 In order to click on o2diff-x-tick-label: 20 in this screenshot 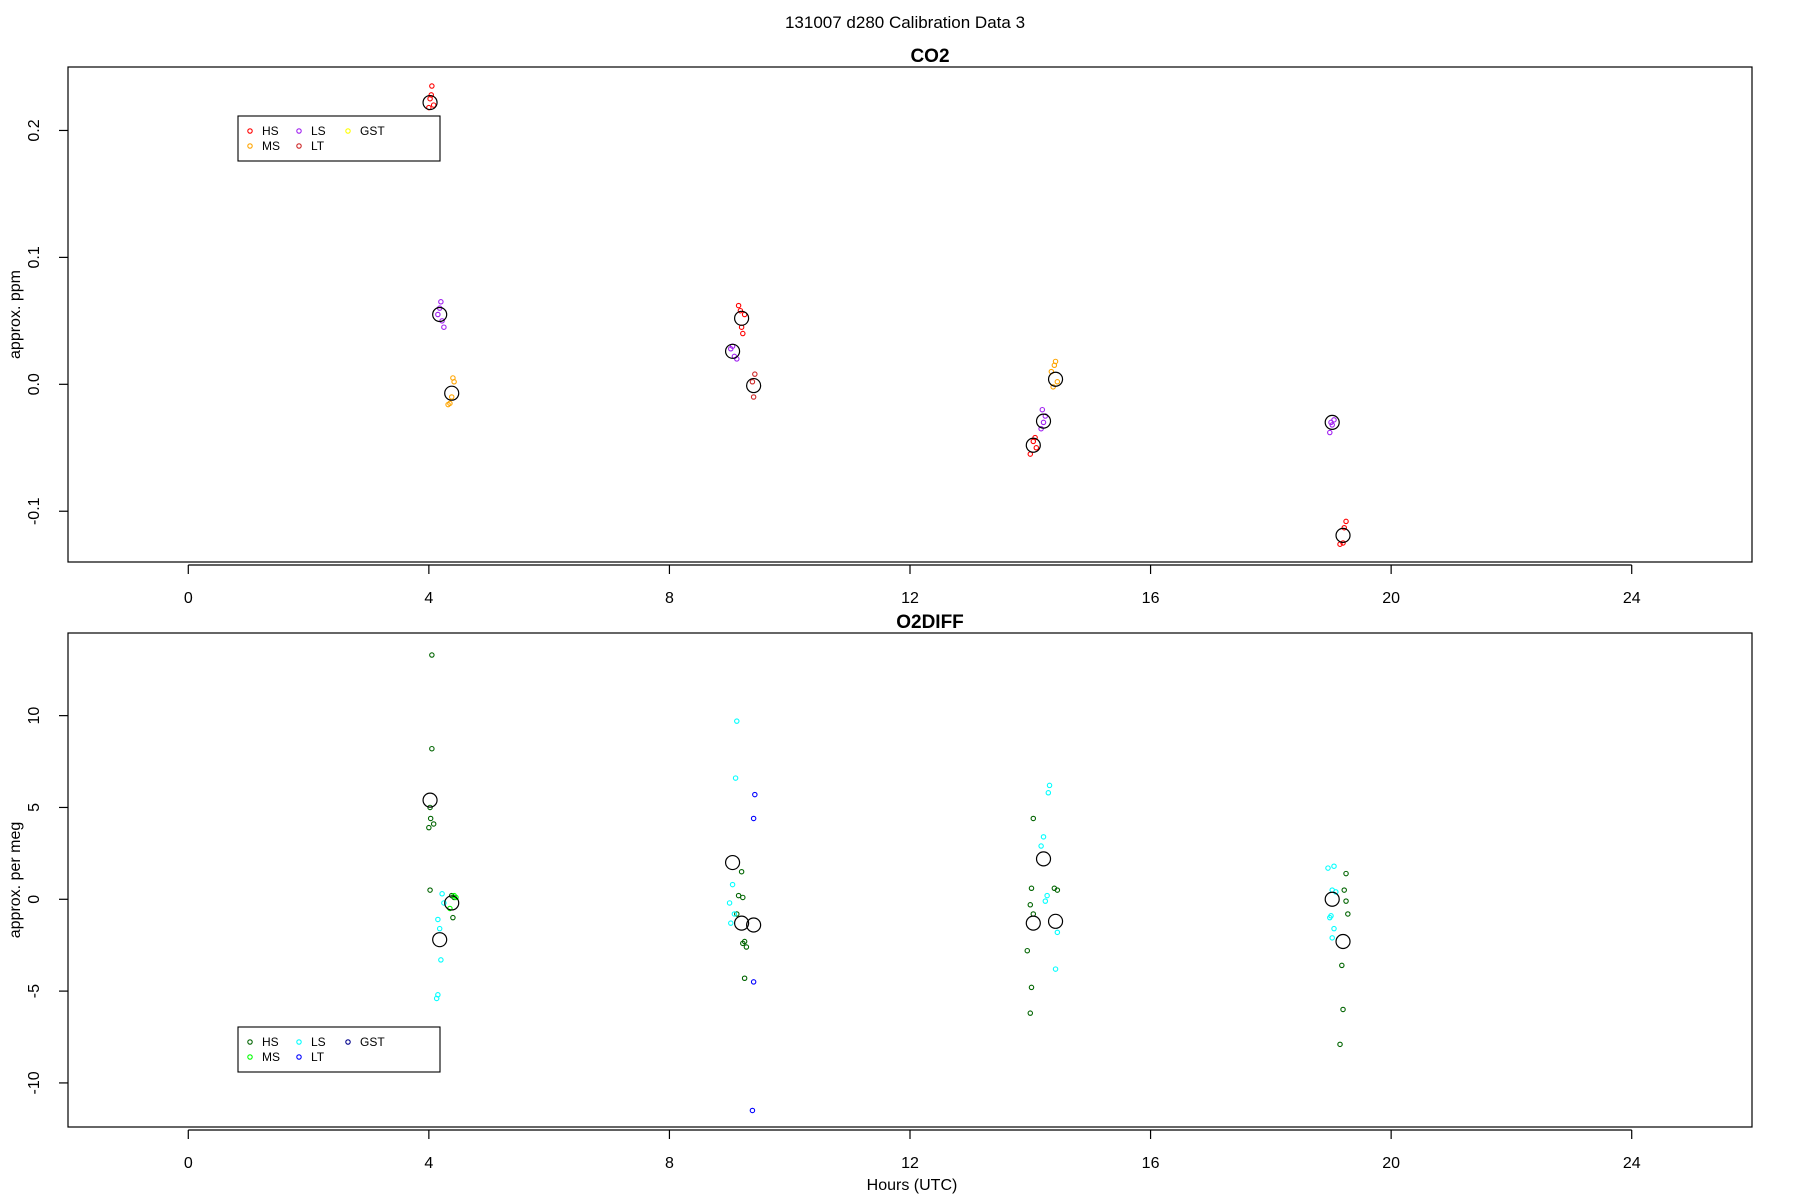, I will do `click(1391, 1163)`.